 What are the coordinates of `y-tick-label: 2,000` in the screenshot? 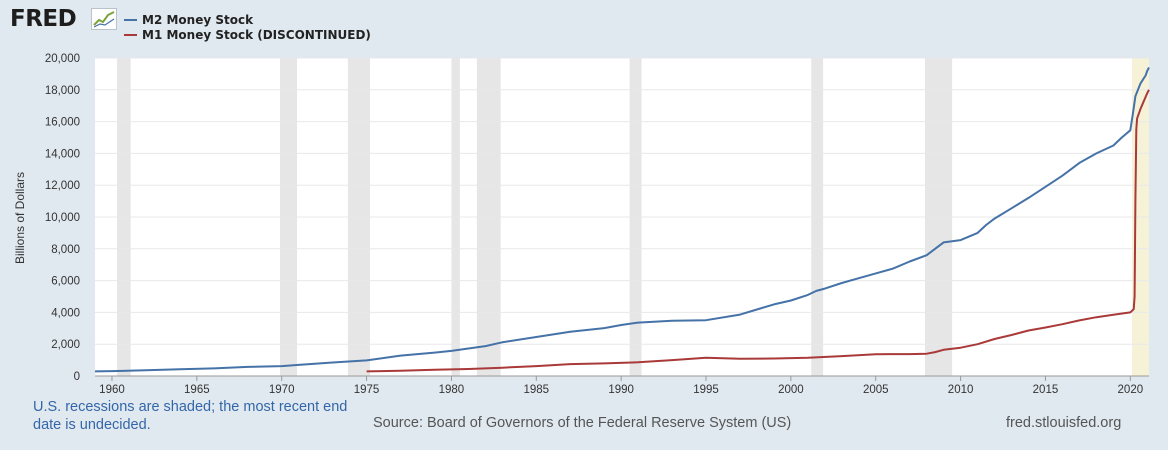 It's located at (65, 345).